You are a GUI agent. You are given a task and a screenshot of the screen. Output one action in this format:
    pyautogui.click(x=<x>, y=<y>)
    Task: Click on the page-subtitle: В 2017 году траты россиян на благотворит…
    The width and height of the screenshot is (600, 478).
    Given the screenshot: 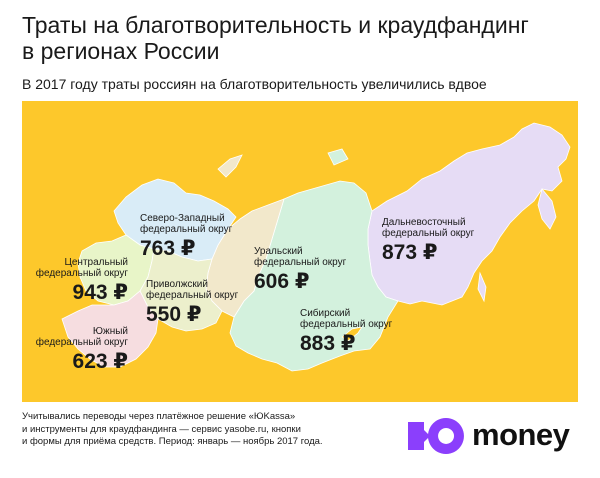 What is the action you would take?
    pyautogui.click(x=254, y=84)
    